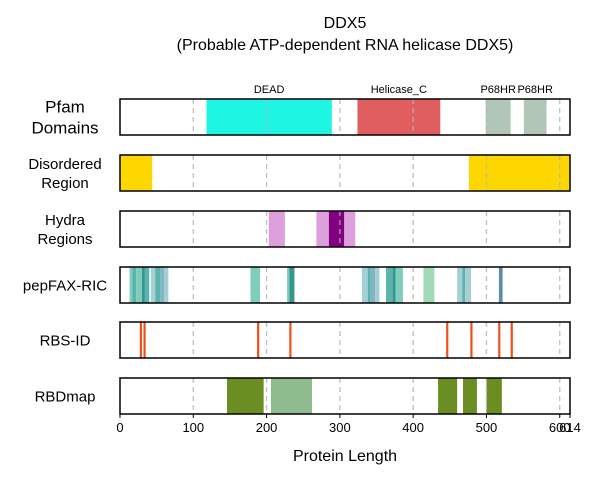  I want to click on track-label-pfam-domains: Domains, so click(64, 127).